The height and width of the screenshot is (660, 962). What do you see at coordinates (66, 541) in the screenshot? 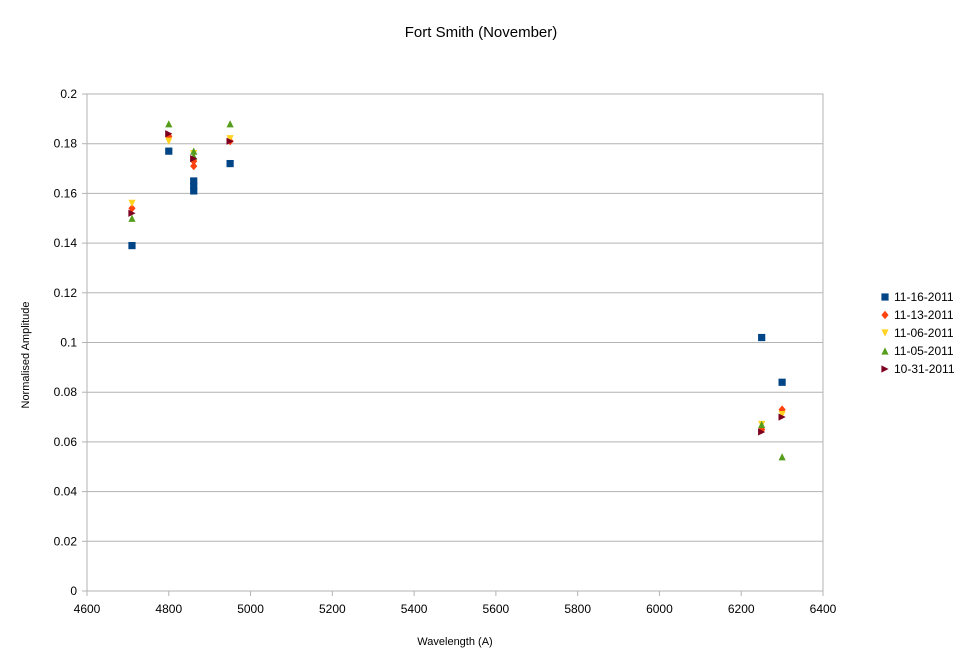
I see `y-tick-label: 0.02` at bounding box center [66, 541].